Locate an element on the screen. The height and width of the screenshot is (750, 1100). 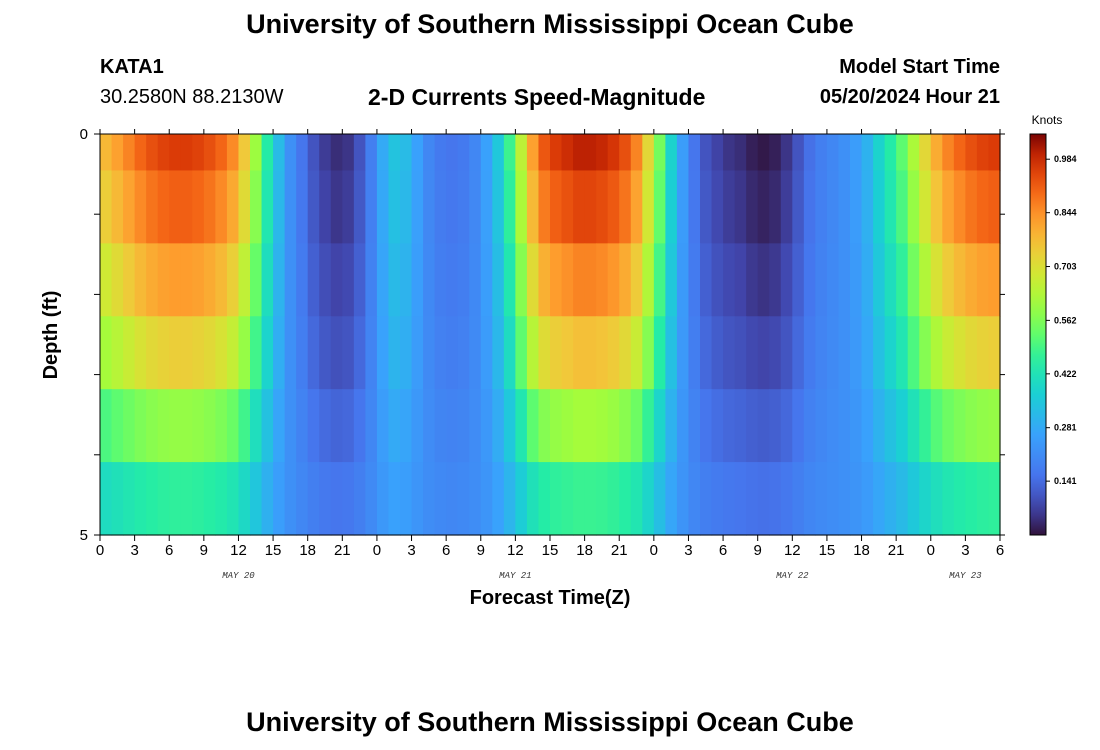
colorbar-tick-label: 0.422 is located at coordinates (1065, 374).